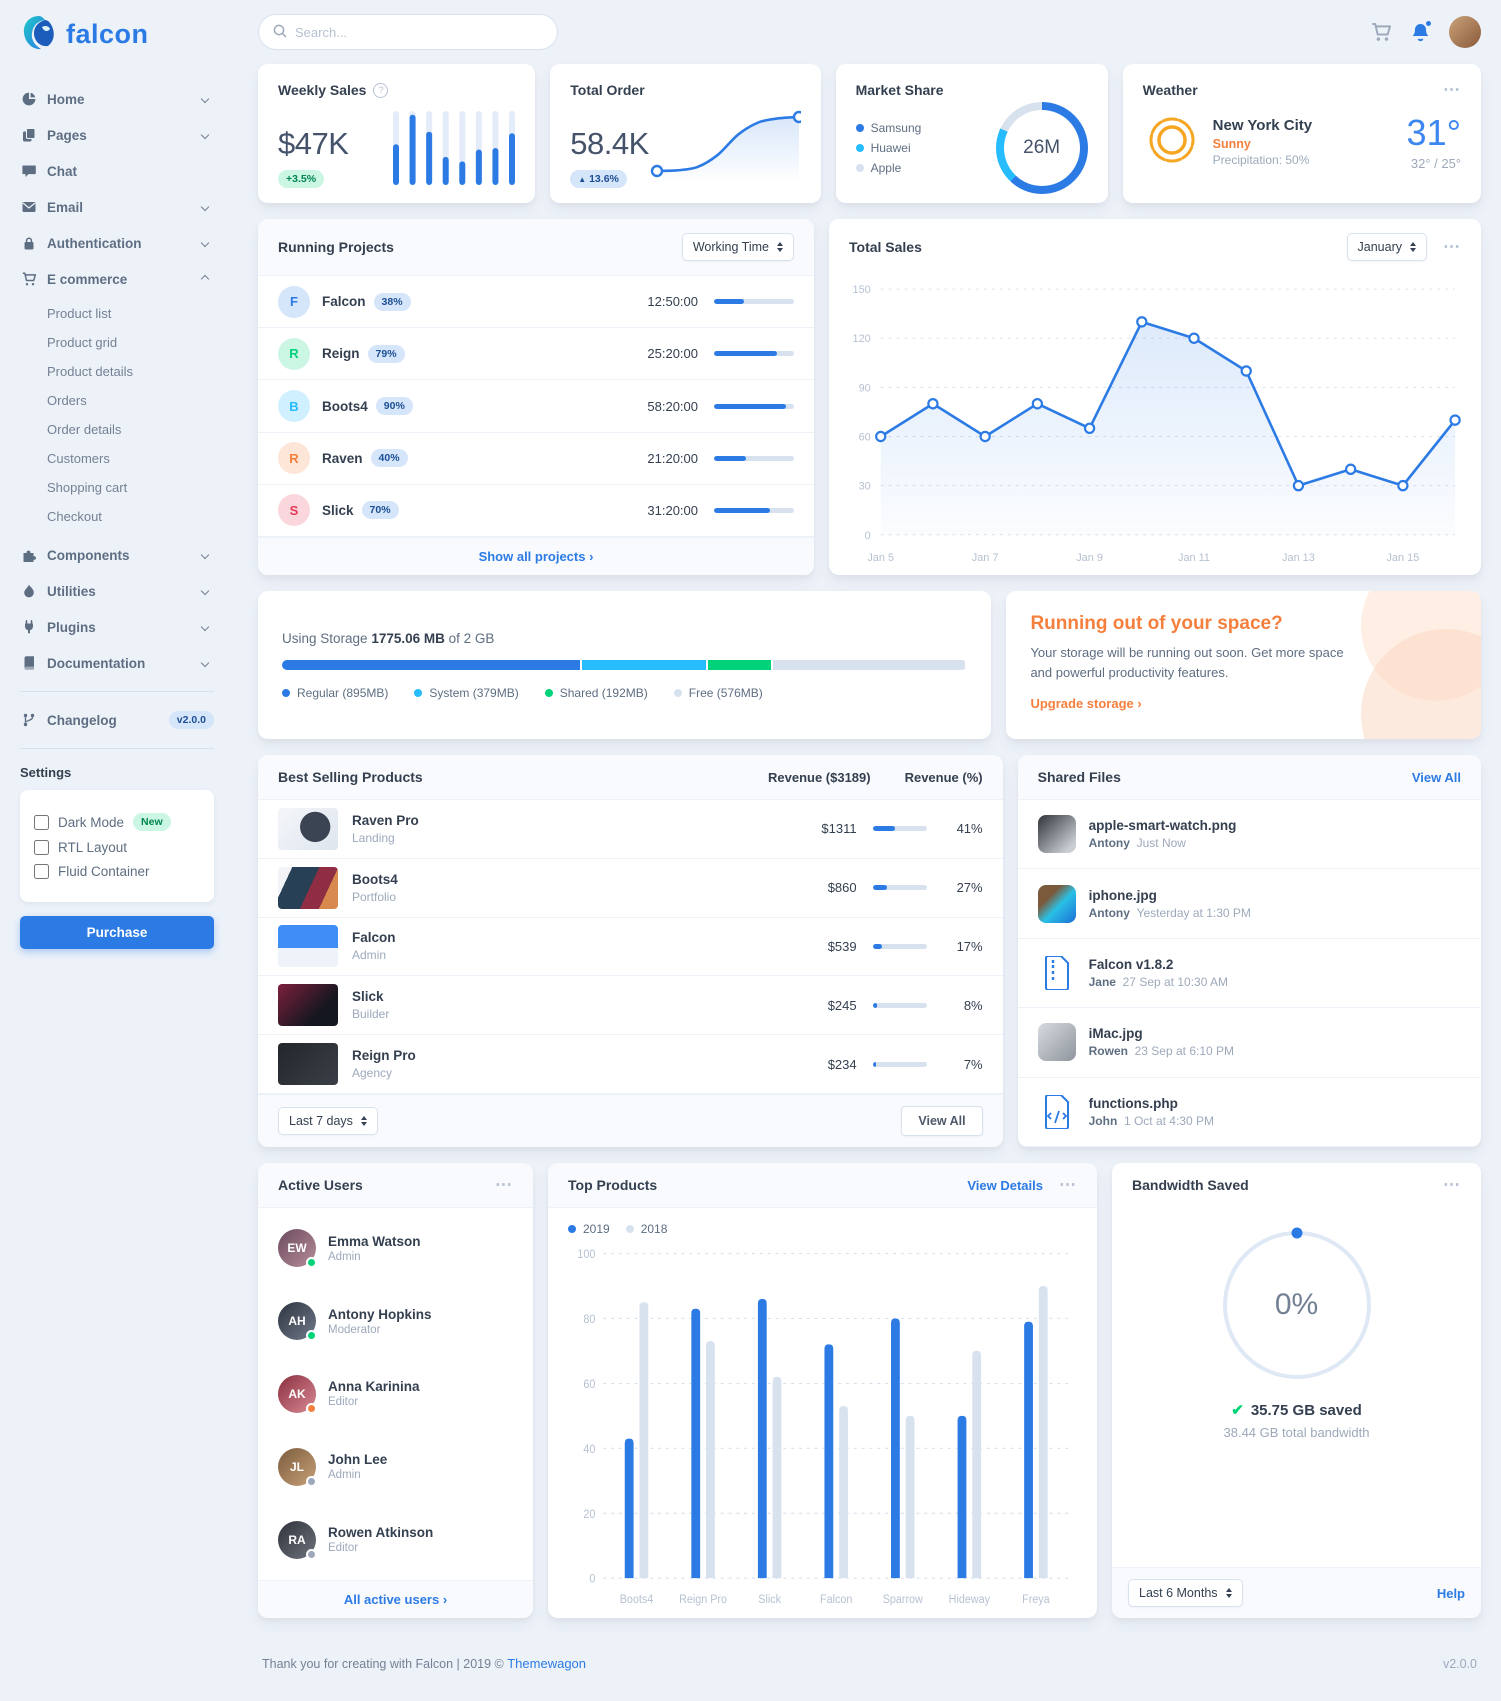  Describe the element at coordinates (41, 822) in the screenshot. I see `dark-mode-checkbox` at that location.